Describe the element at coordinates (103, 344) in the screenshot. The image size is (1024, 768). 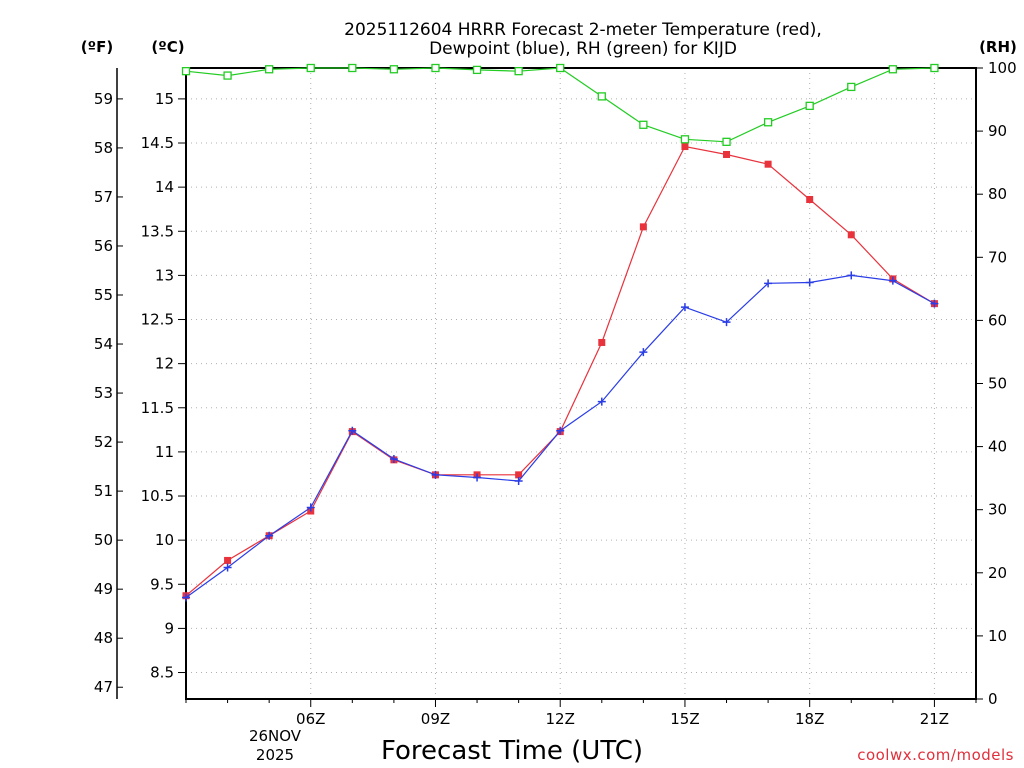
I see `fahrenheit-tick-label: 54` at that location.